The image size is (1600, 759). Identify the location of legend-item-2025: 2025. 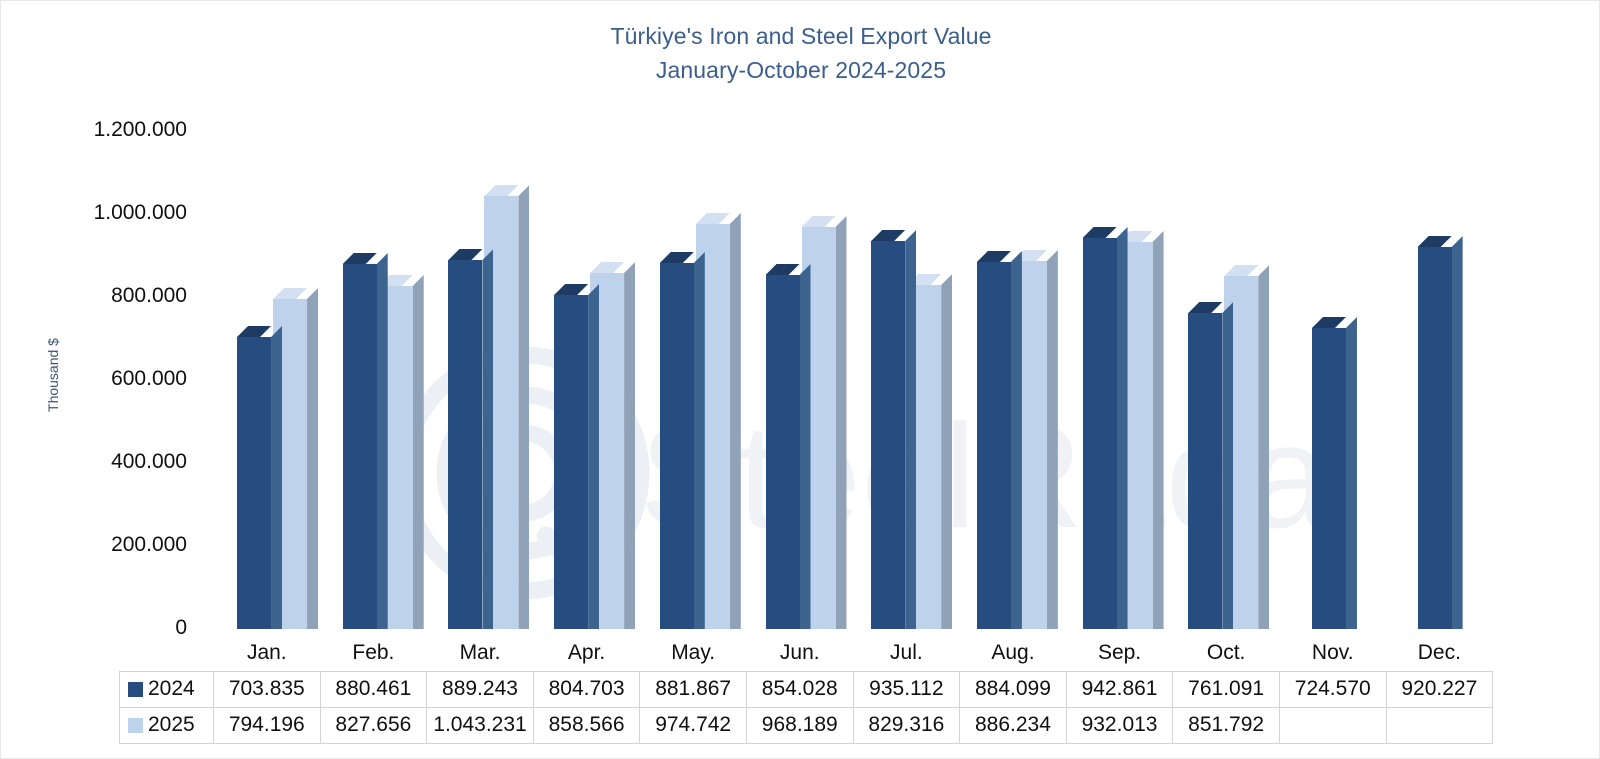
(166, 725).